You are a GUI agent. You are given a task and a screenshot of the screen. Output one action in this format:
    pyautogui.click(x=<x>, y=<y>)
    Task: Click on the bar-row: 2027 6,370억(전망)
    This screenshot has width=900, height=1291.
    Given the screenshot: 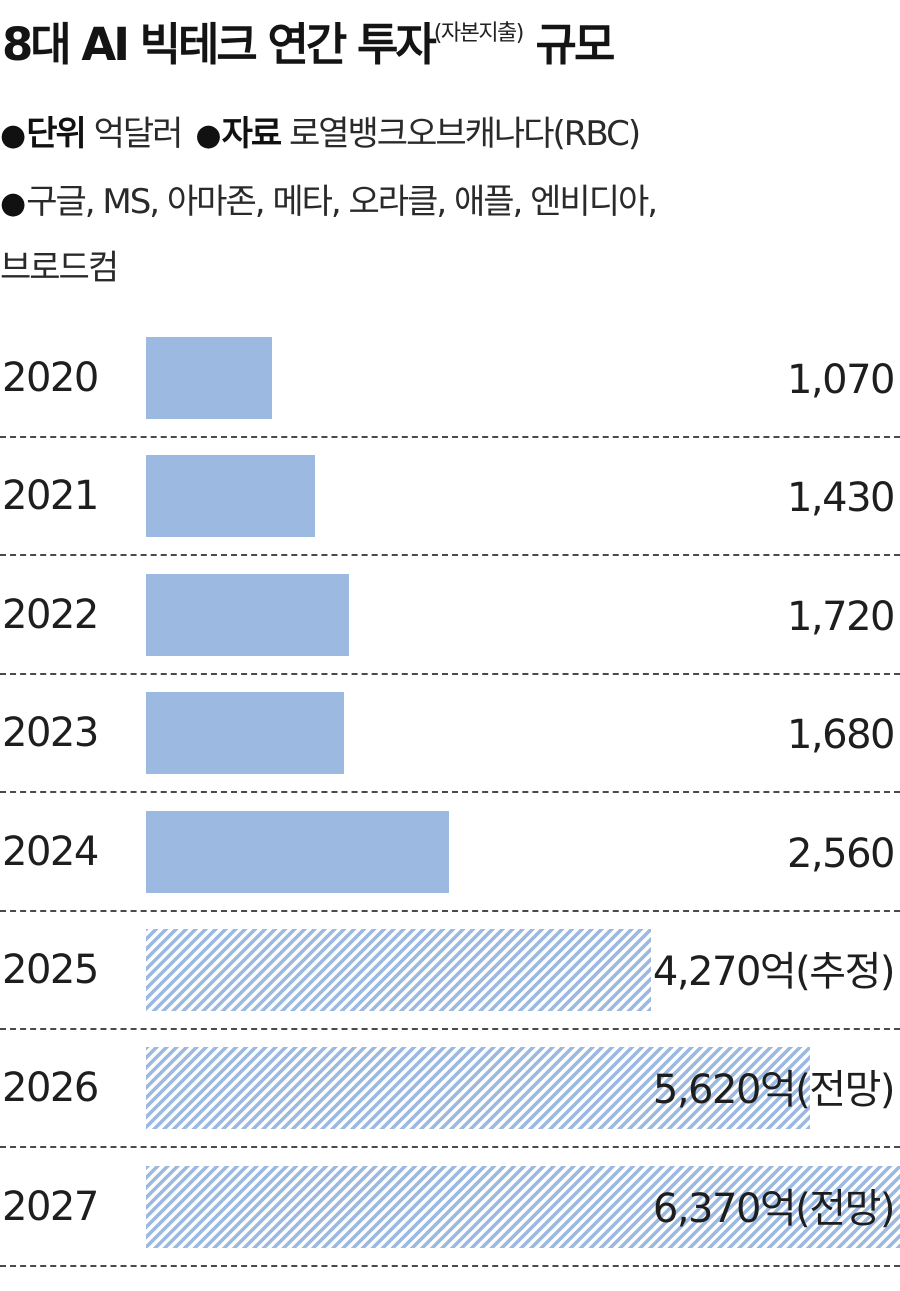 What is the action you would take?
    pyautogui.click(x=450, y=1224)
    